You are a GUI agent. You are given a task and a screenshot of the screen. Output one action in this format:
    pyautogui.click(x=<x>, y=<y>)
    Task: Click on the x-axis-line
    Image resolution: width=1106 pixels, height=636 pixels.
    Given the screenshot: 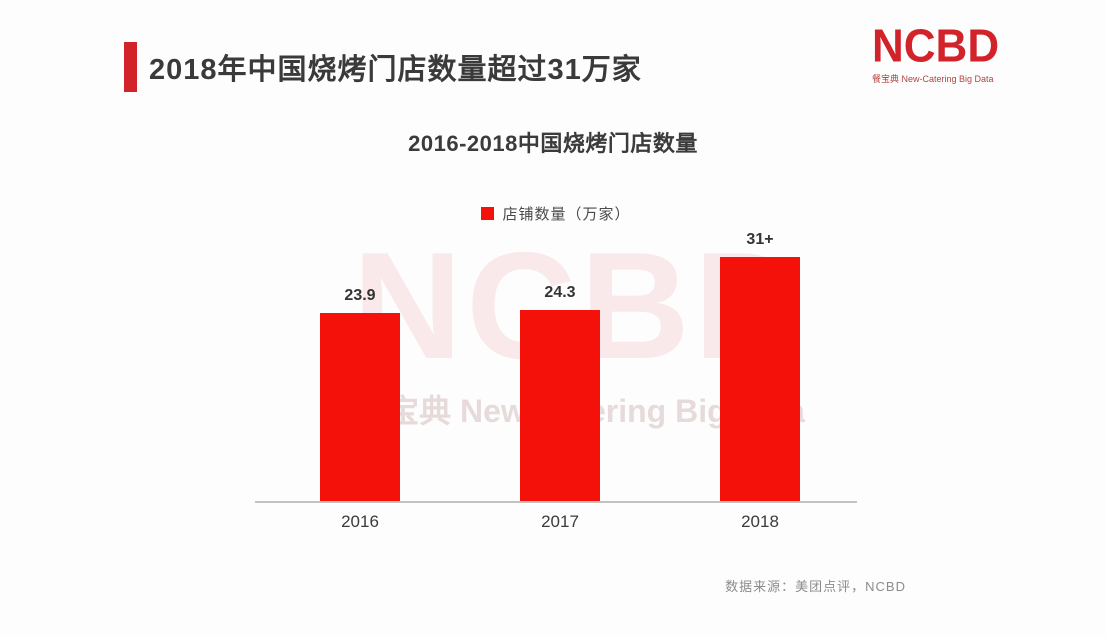 What is the action you would take?
    pyautogui.click(x=556, y=502)
    